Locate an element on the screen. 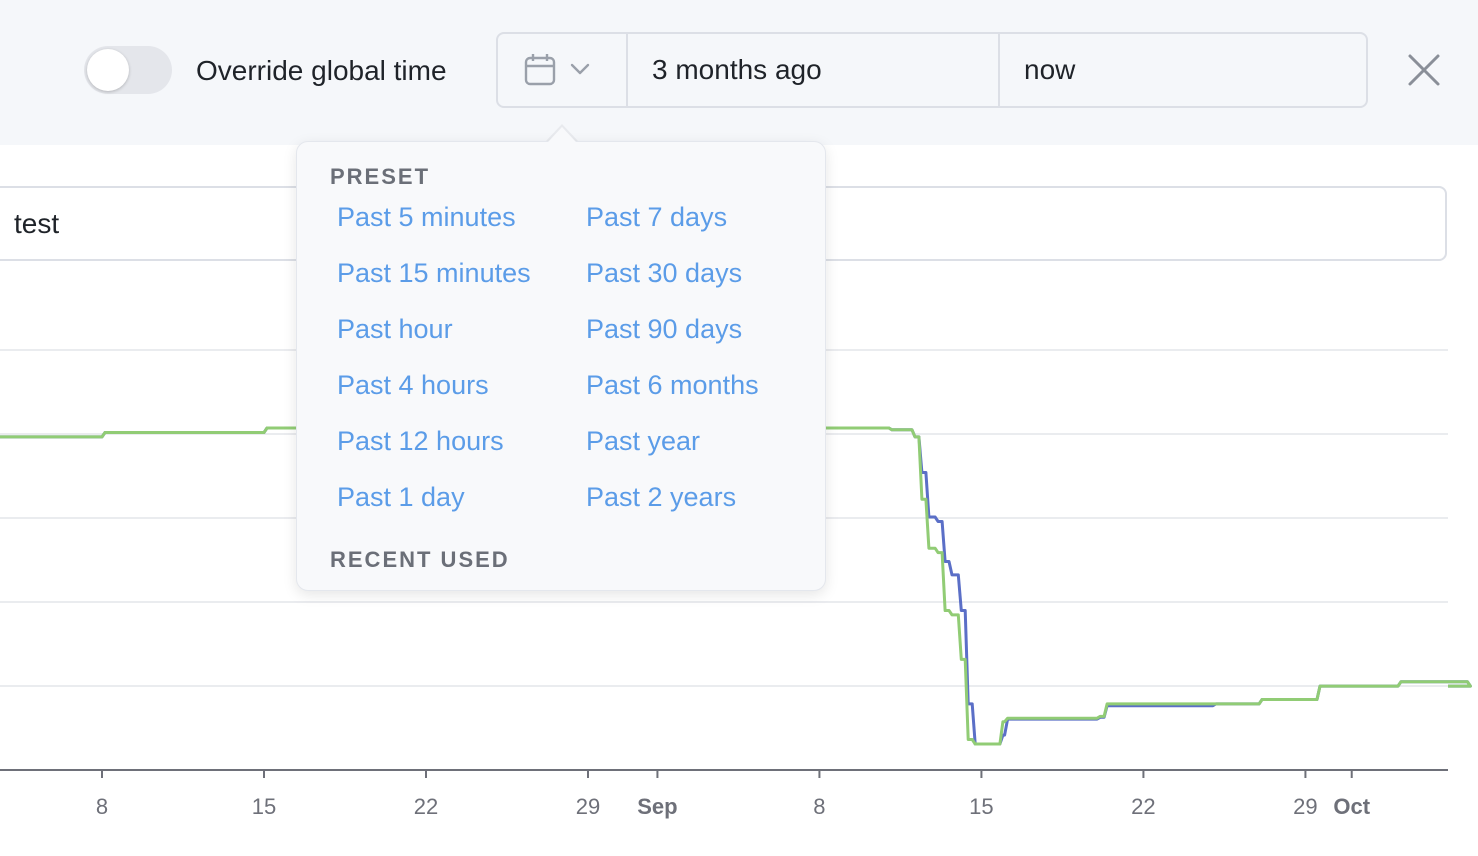 This screenshot has width=1478, height=856. preset-option: Past 15 minutes is located at coordinates (434, 273).